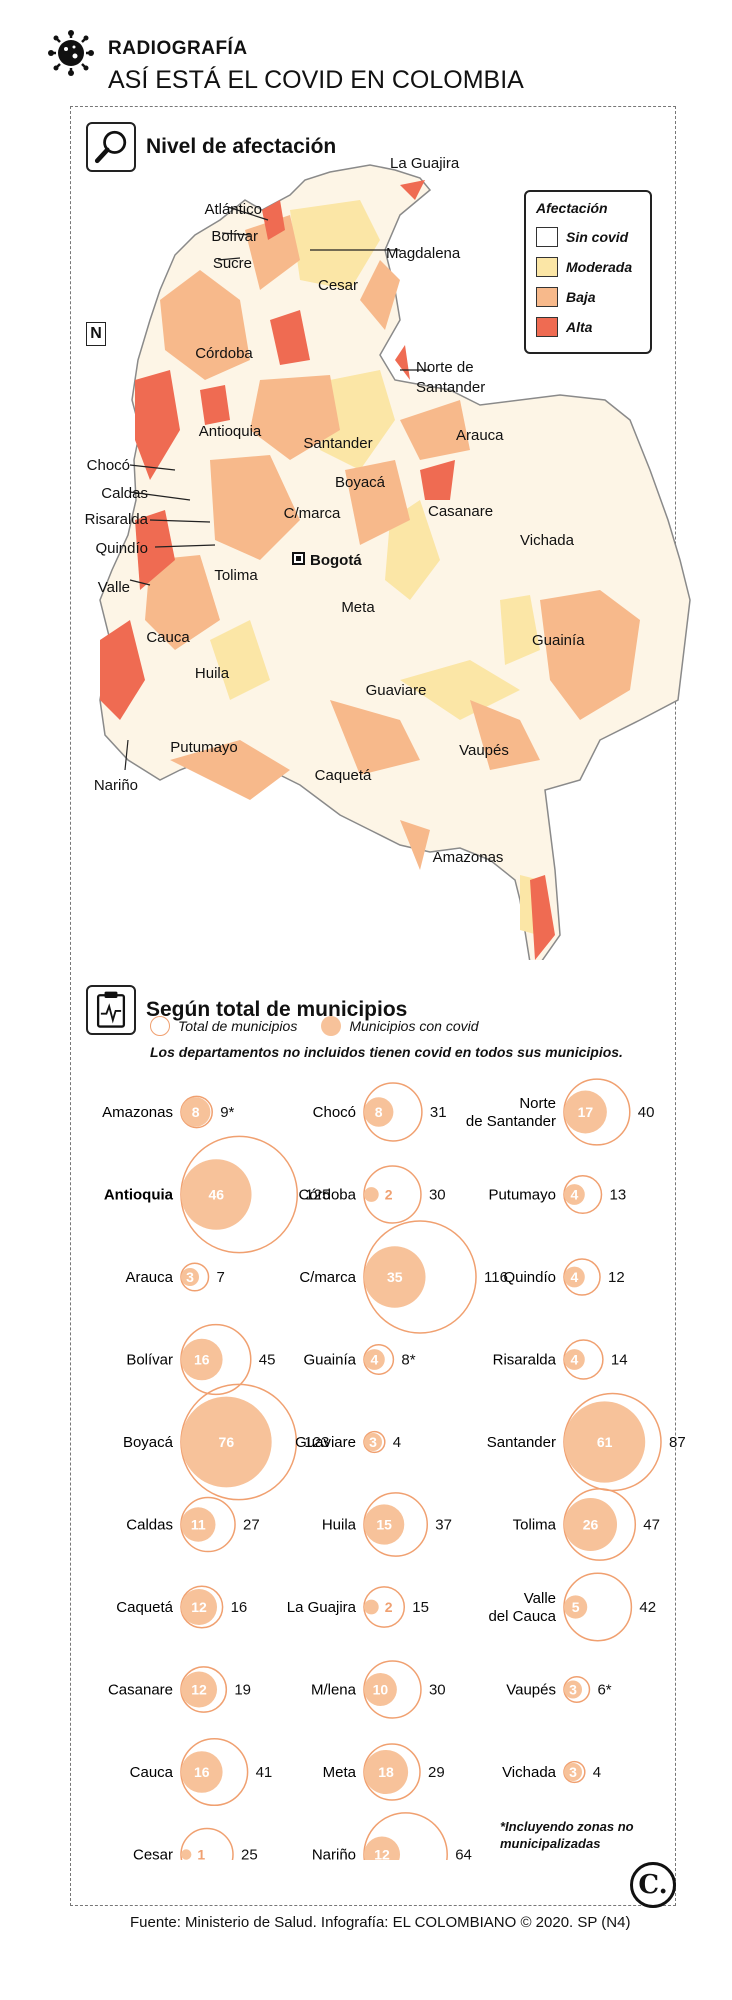 This screenshot has width=732, height=2000. What do you see at coordinates (116, 785) in the screenshot?
I see `map-label: Nariño` at bounding box center [116, 785].